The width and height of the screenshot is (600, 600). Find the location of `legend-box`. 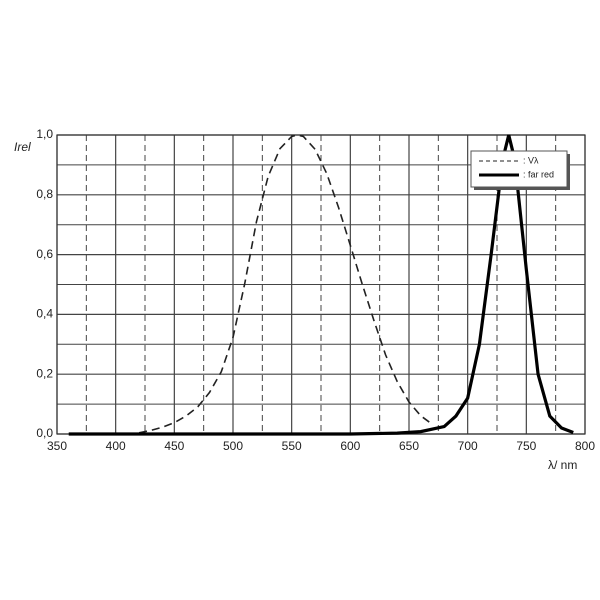

legend-box is located at coordinates (519, 169).